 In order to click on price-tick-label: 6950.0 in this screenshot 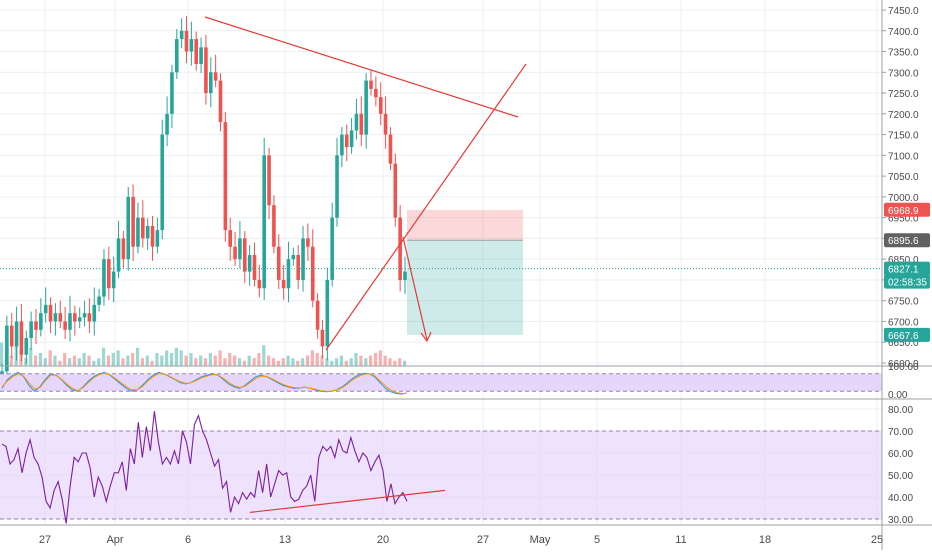, I will do `click(903, 219)`.